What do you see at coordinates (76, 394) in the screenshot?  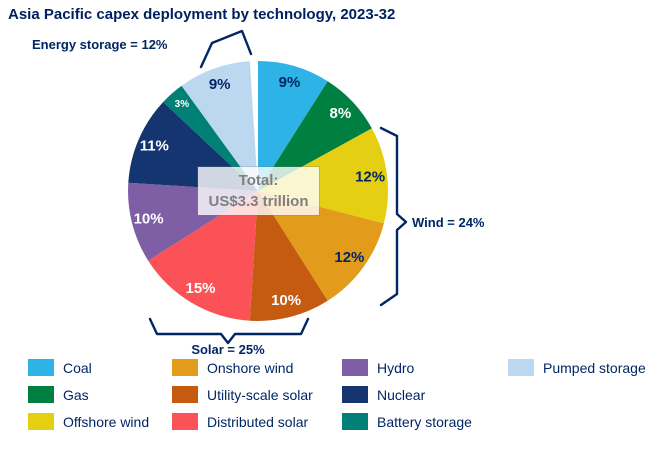 I see `legend-label: Gas` at bounding box center [76, 394].